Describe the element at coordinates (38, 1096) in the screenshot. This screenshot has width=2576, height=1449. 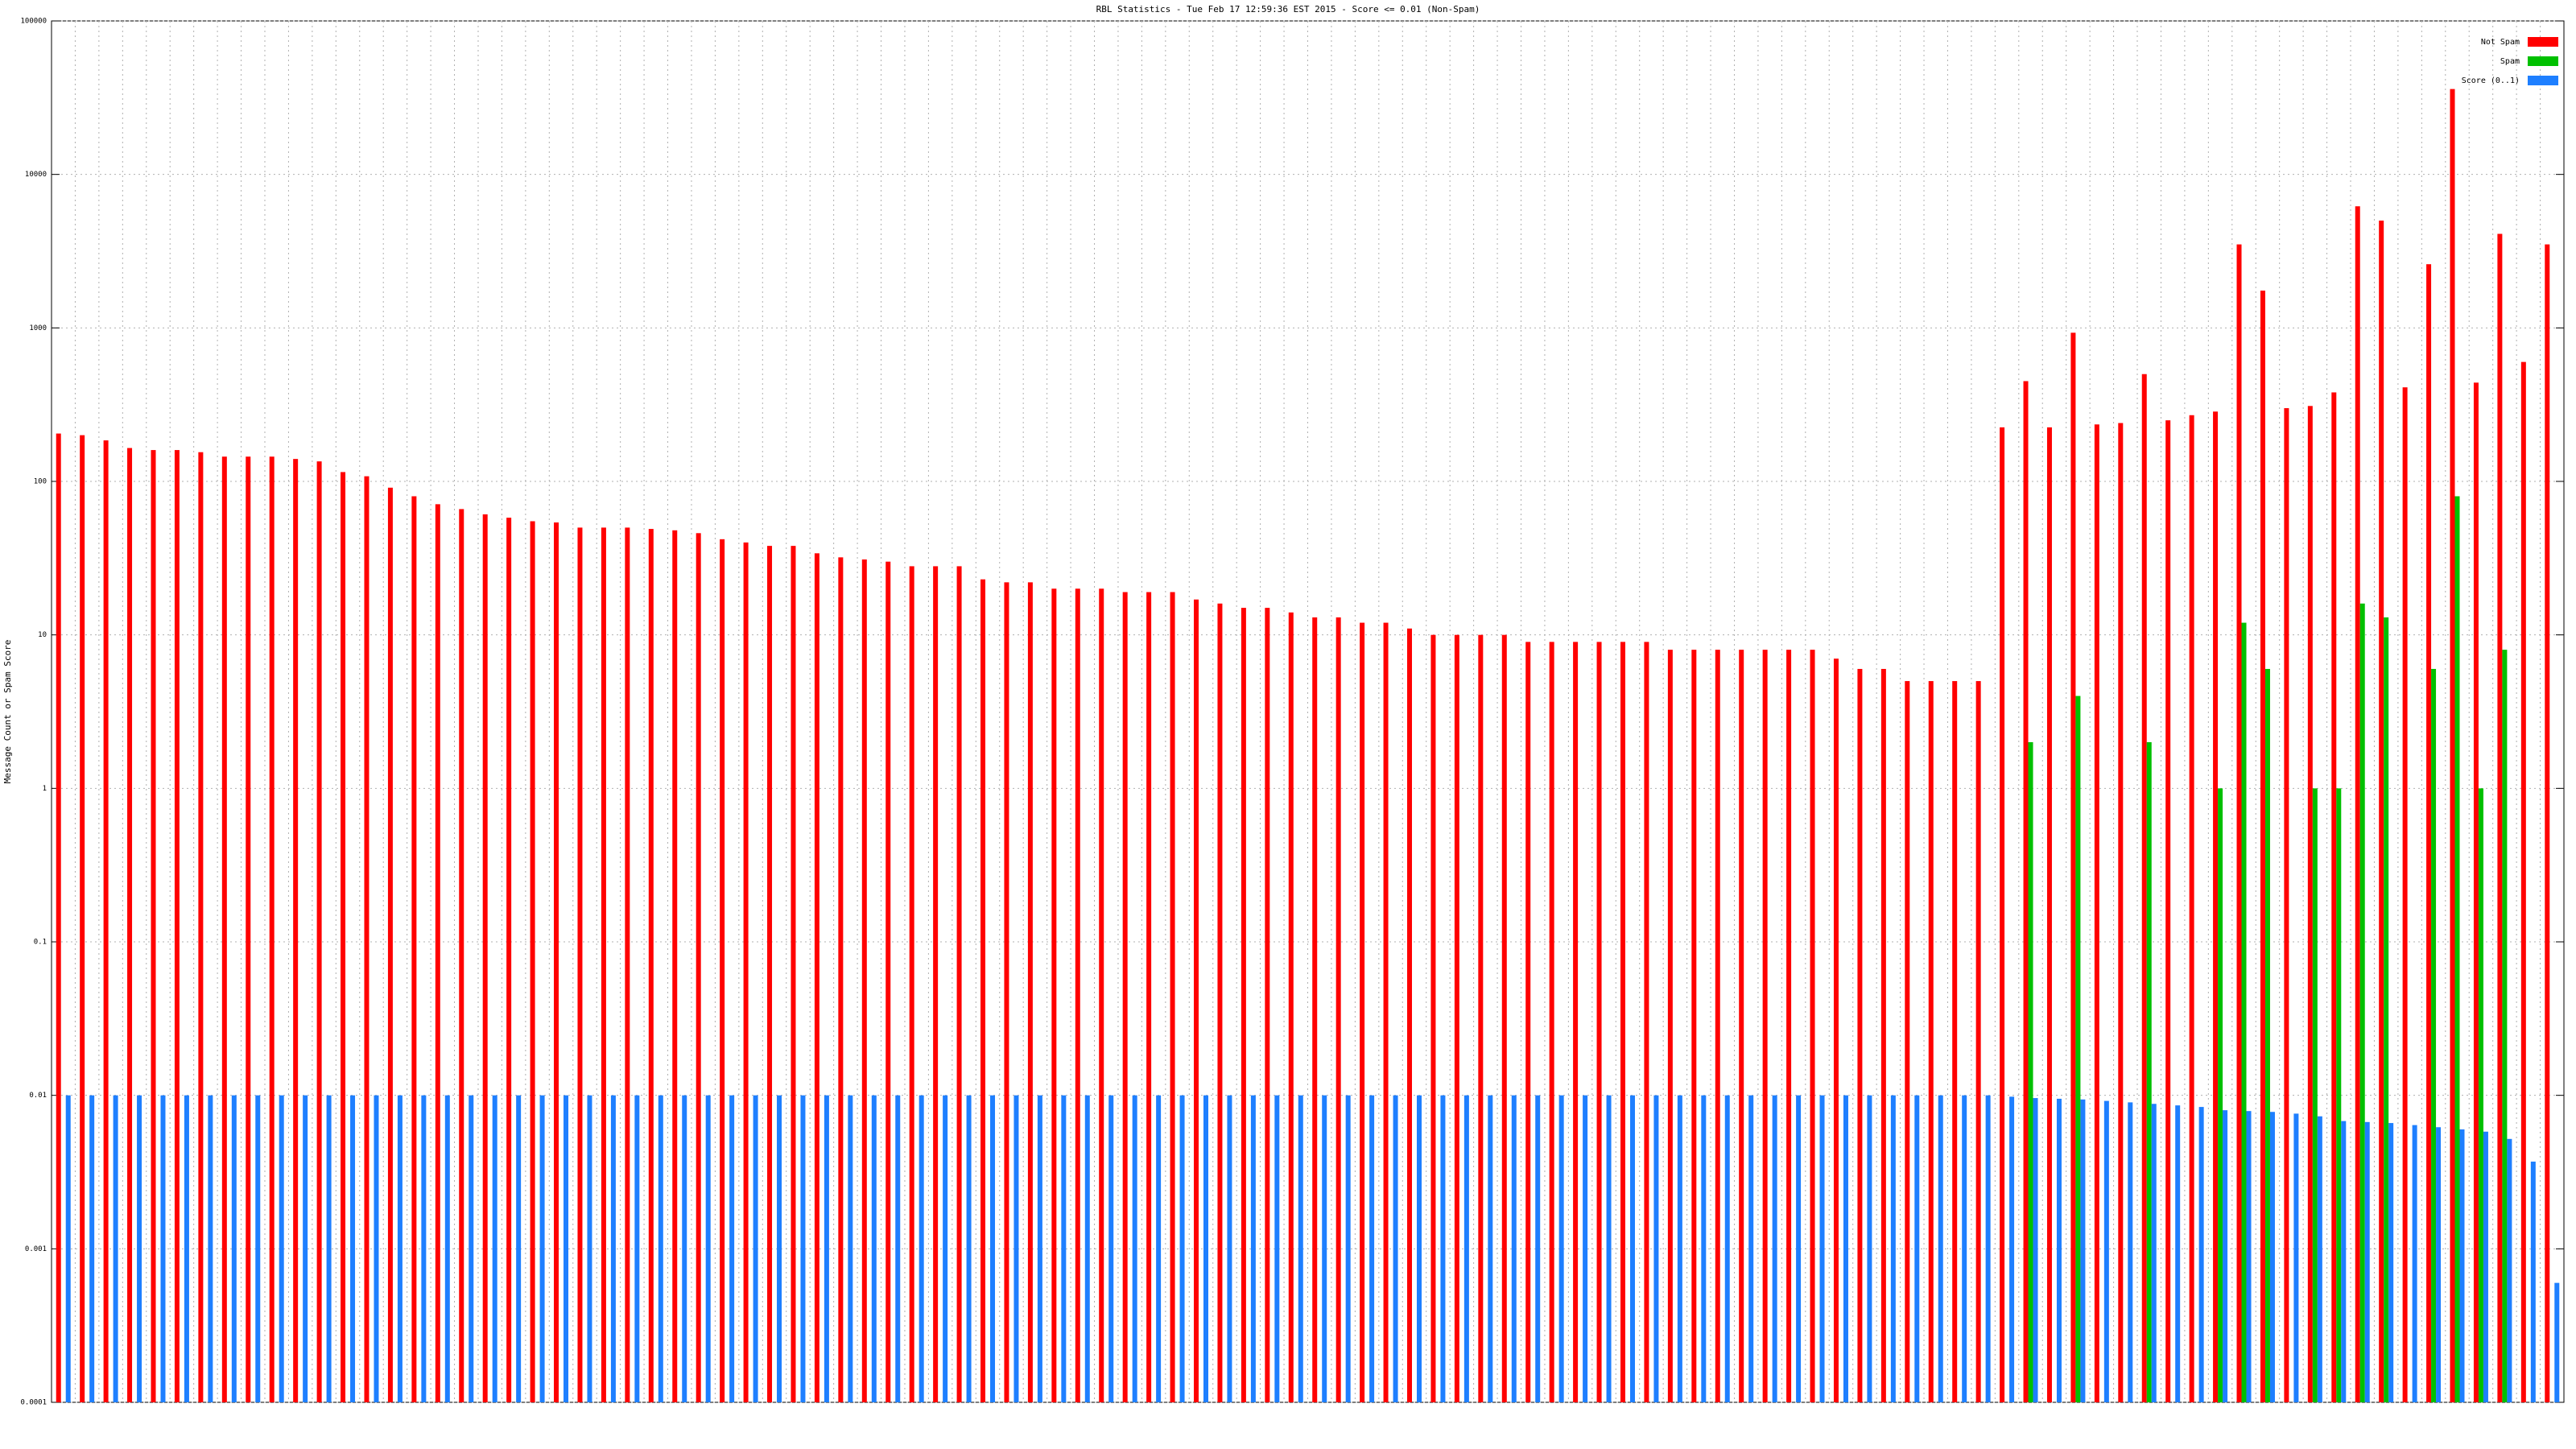
I see `y-tick-label: 0.01` at that location.